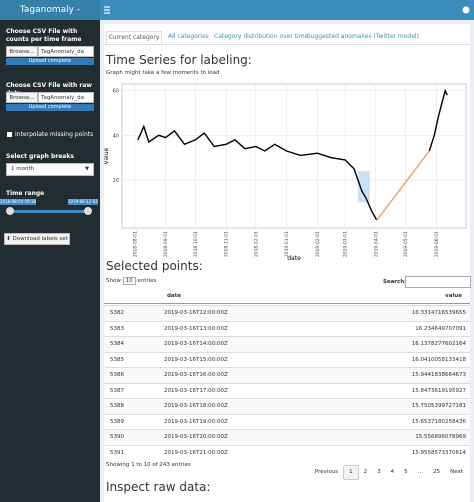 This screenshot has height=502, width=474. Describe the element at coordinates (287, 452) in the screenshot. I see `table-row: 5391 2019-03-16T21:00:00Z 15.9558573370614` at that location.